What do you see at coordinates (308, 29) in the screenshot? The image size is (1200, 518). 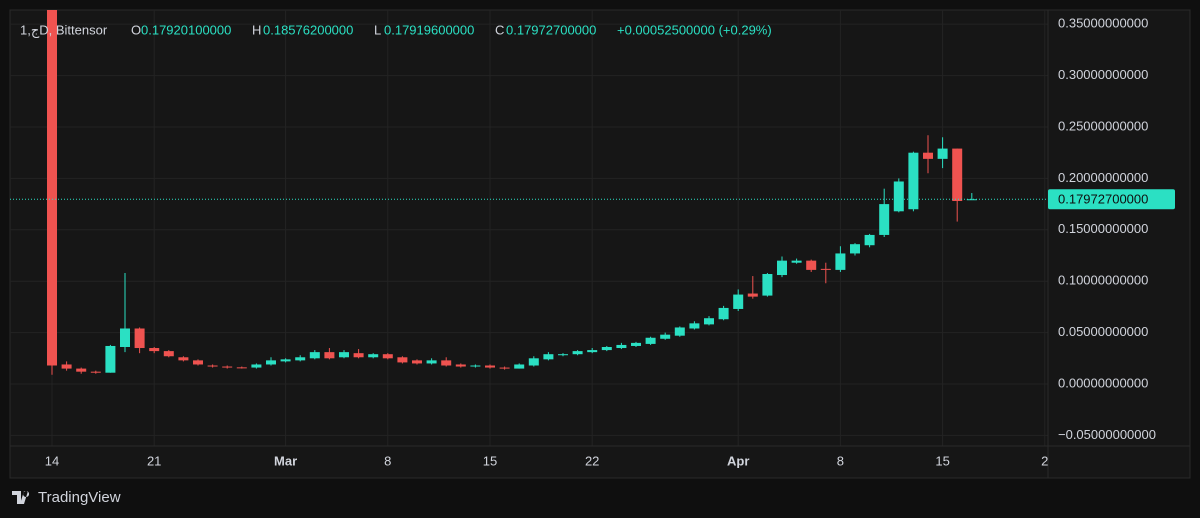 I see `high-value: 0.18576200000` at bounding box center [308, 29].